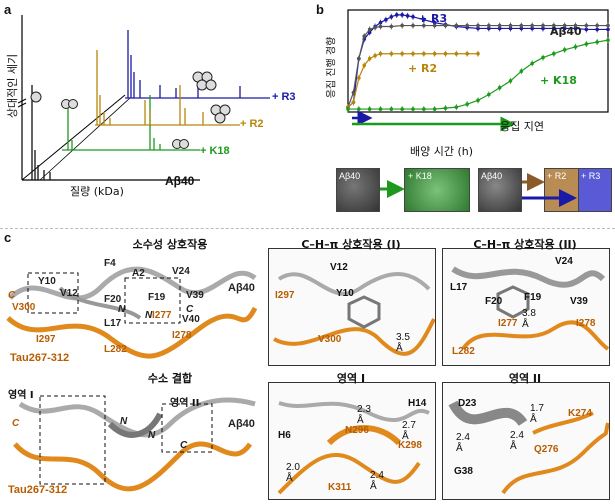  I want to click on title-region-1: 영역 I, so click(351, 378).